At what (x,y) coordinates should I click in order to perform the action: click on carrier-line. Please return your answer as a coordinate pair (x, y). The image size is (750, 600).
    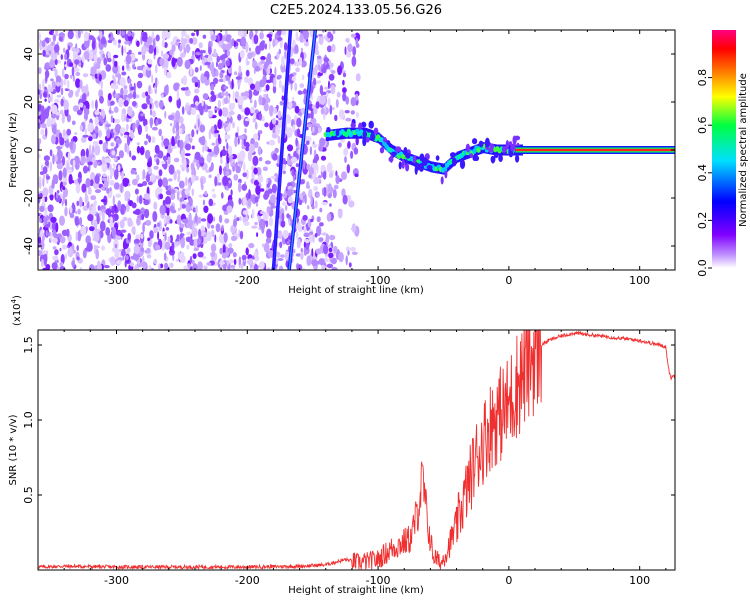
    Looking at the image, I should click on (595, 150).